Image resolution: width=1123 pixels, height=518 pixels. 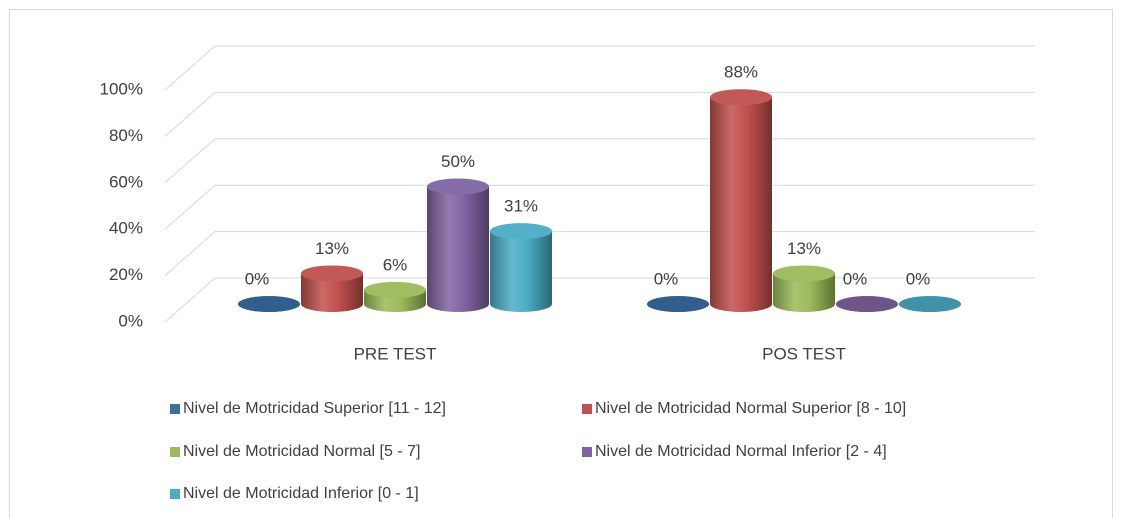 What do you see at coordinates (804, 353) in the screenshot?
I see `x-tick-label: POS TEST` at bounding box center [804, 353].